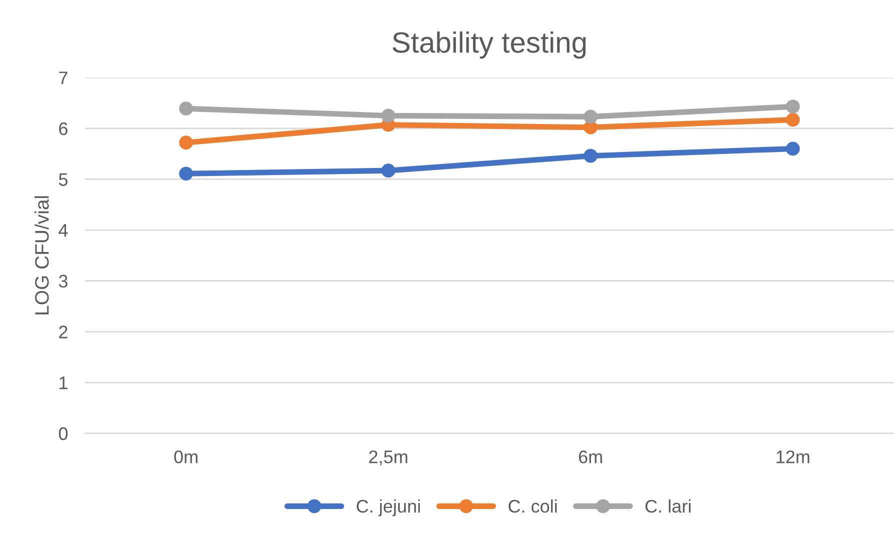 This screenshot has width=894, height=535. I want to click on x-tick-label: 0m, so click(186, 457).